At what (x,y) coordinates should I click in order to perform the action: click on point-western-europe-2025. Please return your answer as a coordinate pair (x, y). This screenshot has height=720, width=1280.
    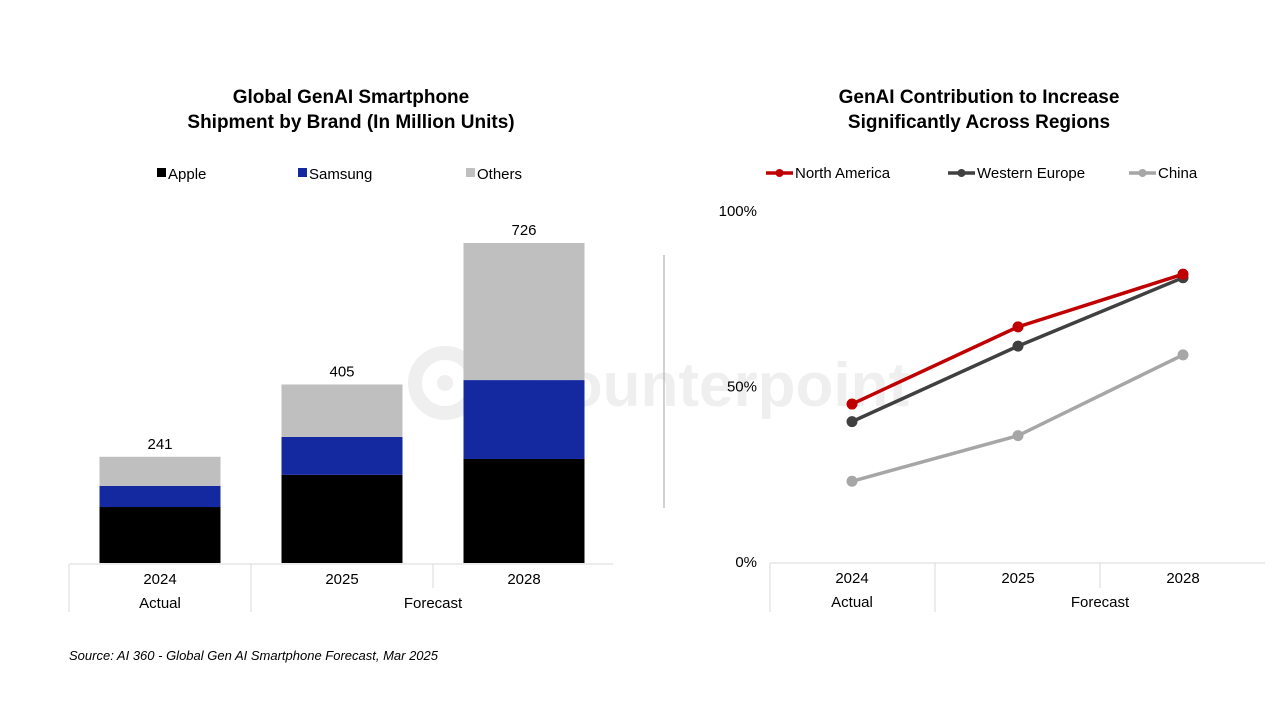
    Looking at the image, I should click on (1018, 346).